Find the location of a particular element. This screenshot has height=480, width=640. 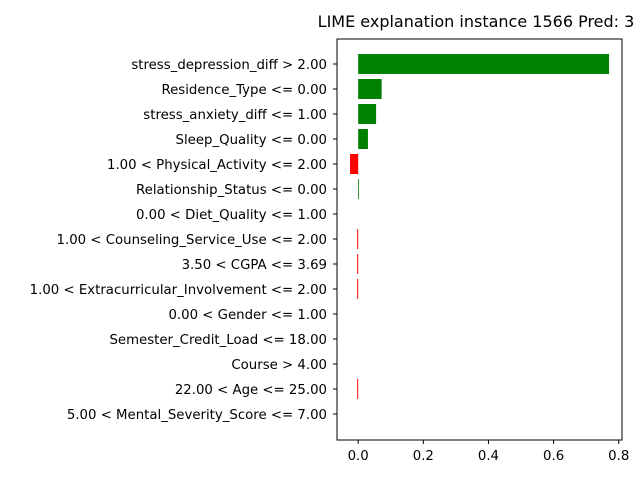

chart-title: LIME explanation instance 1566 Pred: 3 is located at coordinates (476, 21).